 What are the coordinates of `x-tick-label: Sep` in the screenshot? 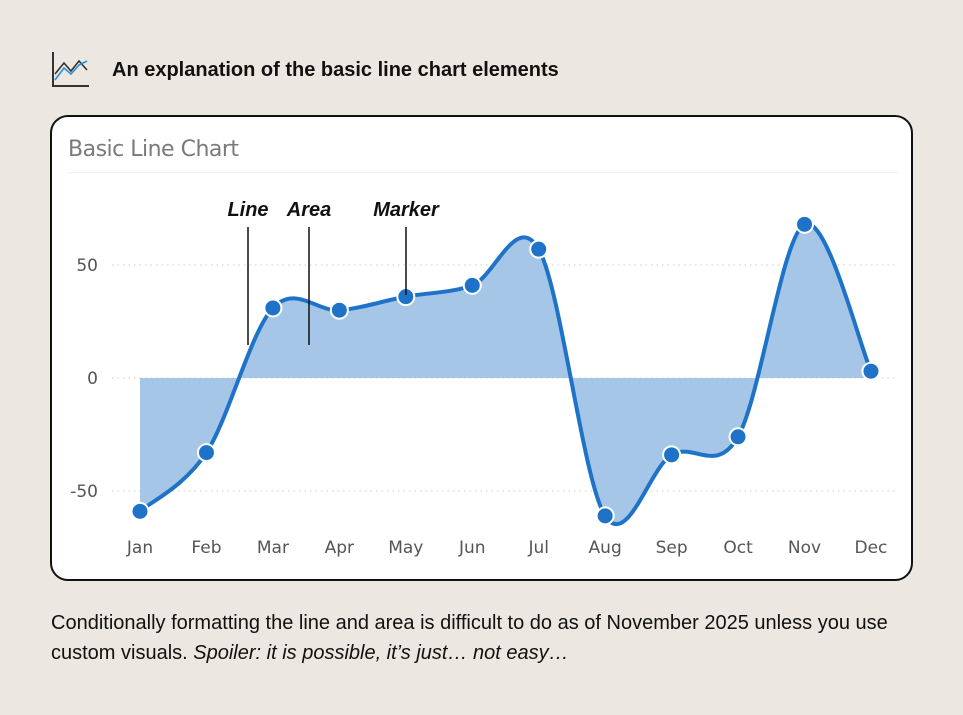 It's located at (672, 548).